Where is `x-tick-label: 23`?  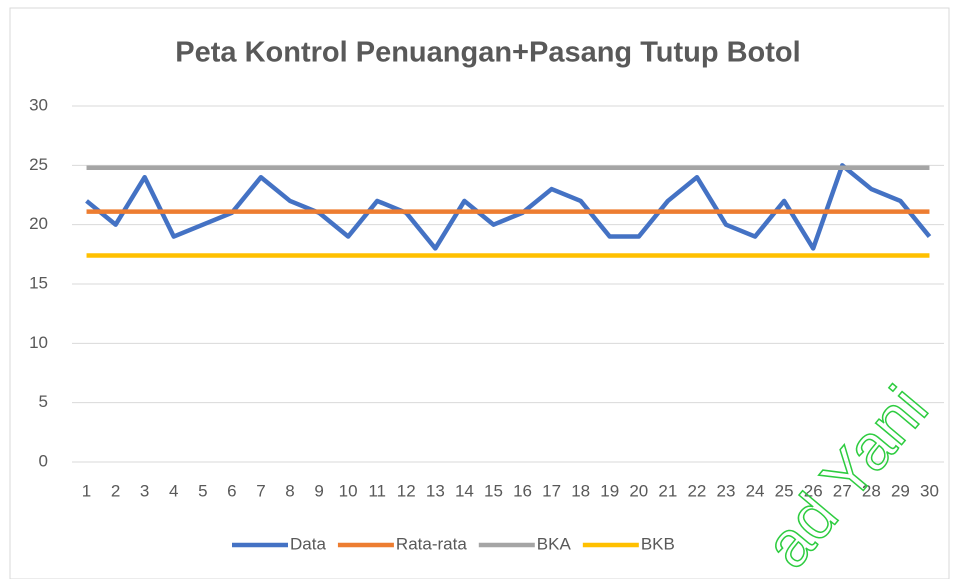 x-tick-label: 23 is located at coordinates (726, 490).